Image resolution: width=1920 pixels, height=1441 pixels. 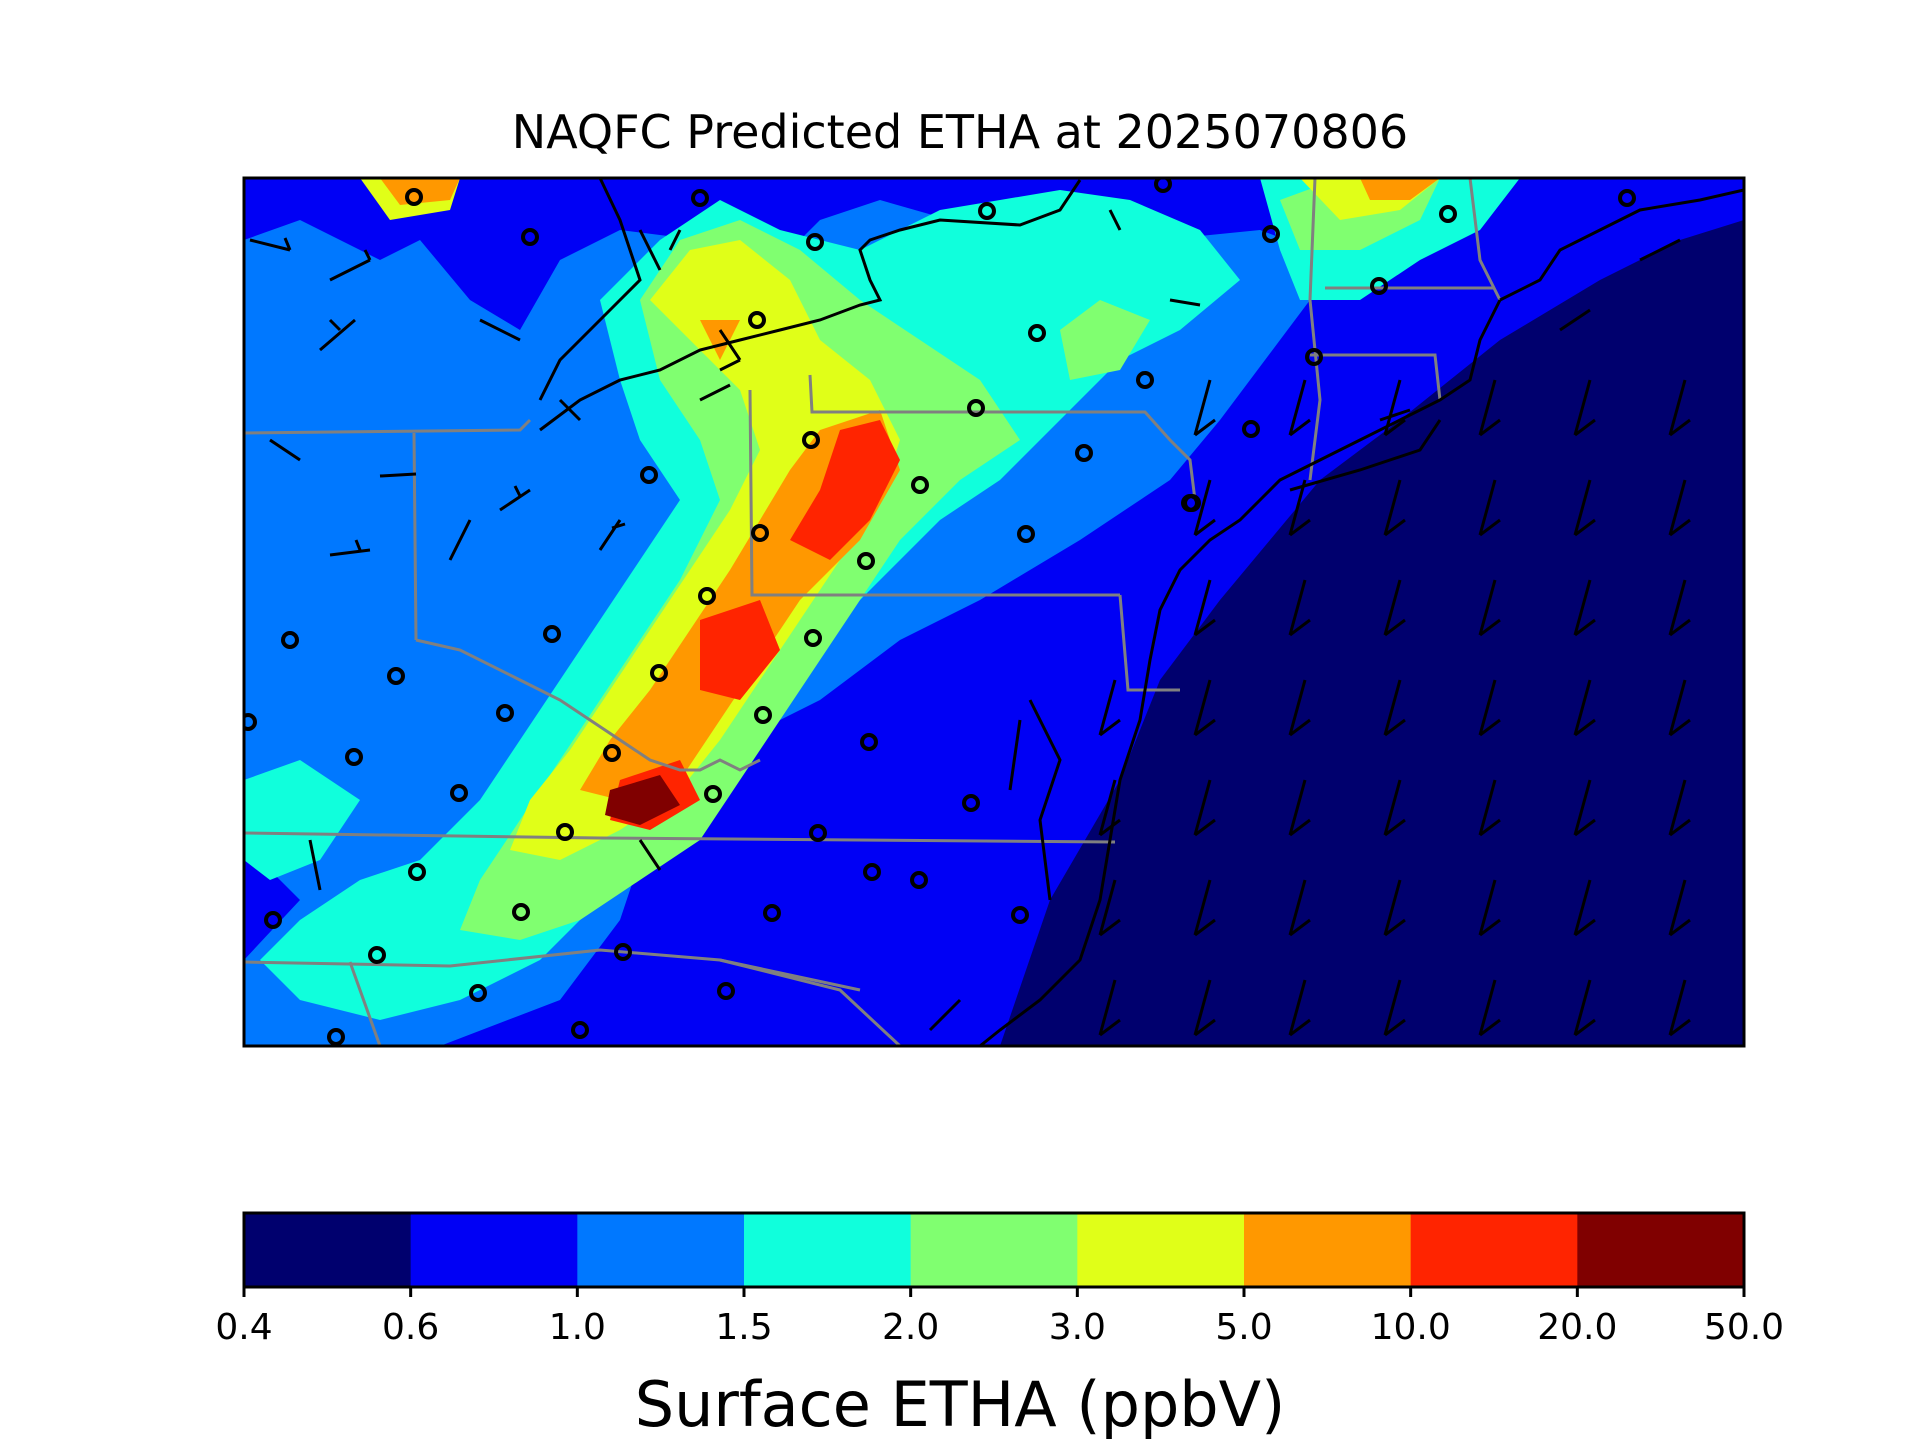 I want to click on colorbar-tick-label: 1.5, so click(x=743, y=1327).